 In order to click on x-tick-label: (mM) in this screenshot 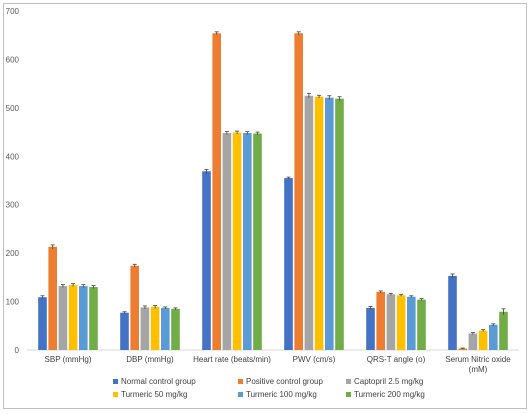, I will do `click(478, 369)`.